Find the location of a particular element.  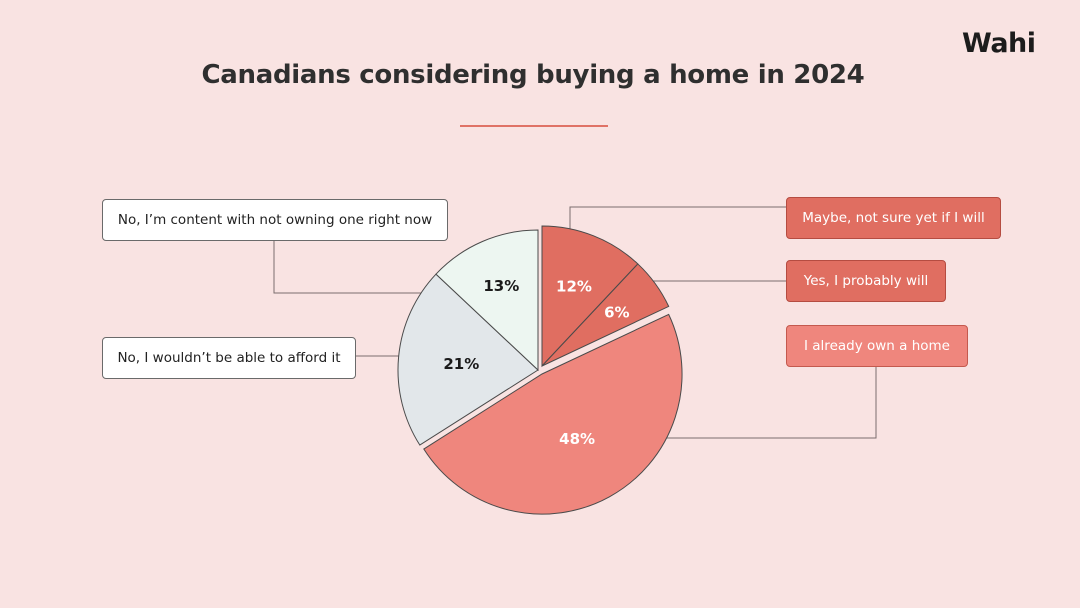

pie-slices is located at coordinates (540, 370).